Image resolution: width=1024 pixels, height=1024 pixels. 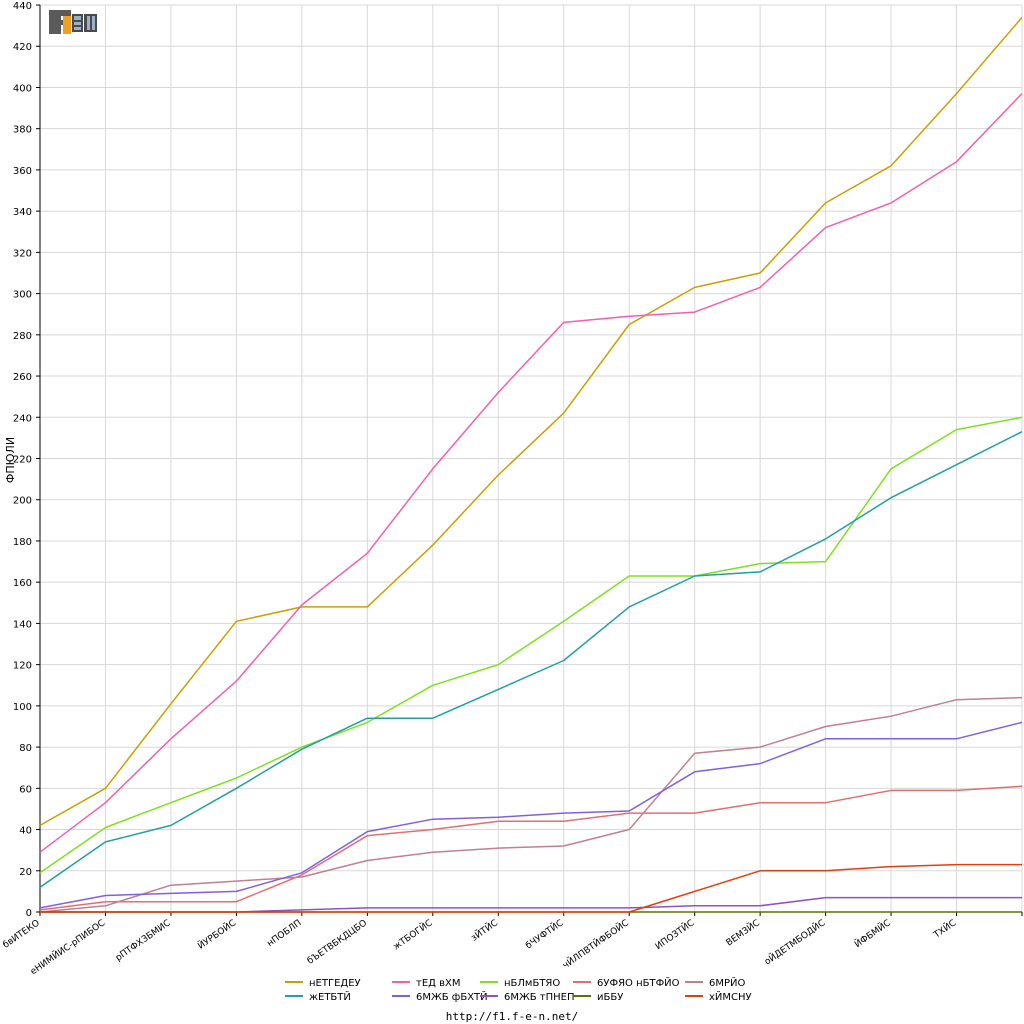 What do you see at coordinates (595, 944) in the screenshot?
I see `x-tick-label: чЙЛПВТЙФБОЙС` at bounding box center [595, 944].